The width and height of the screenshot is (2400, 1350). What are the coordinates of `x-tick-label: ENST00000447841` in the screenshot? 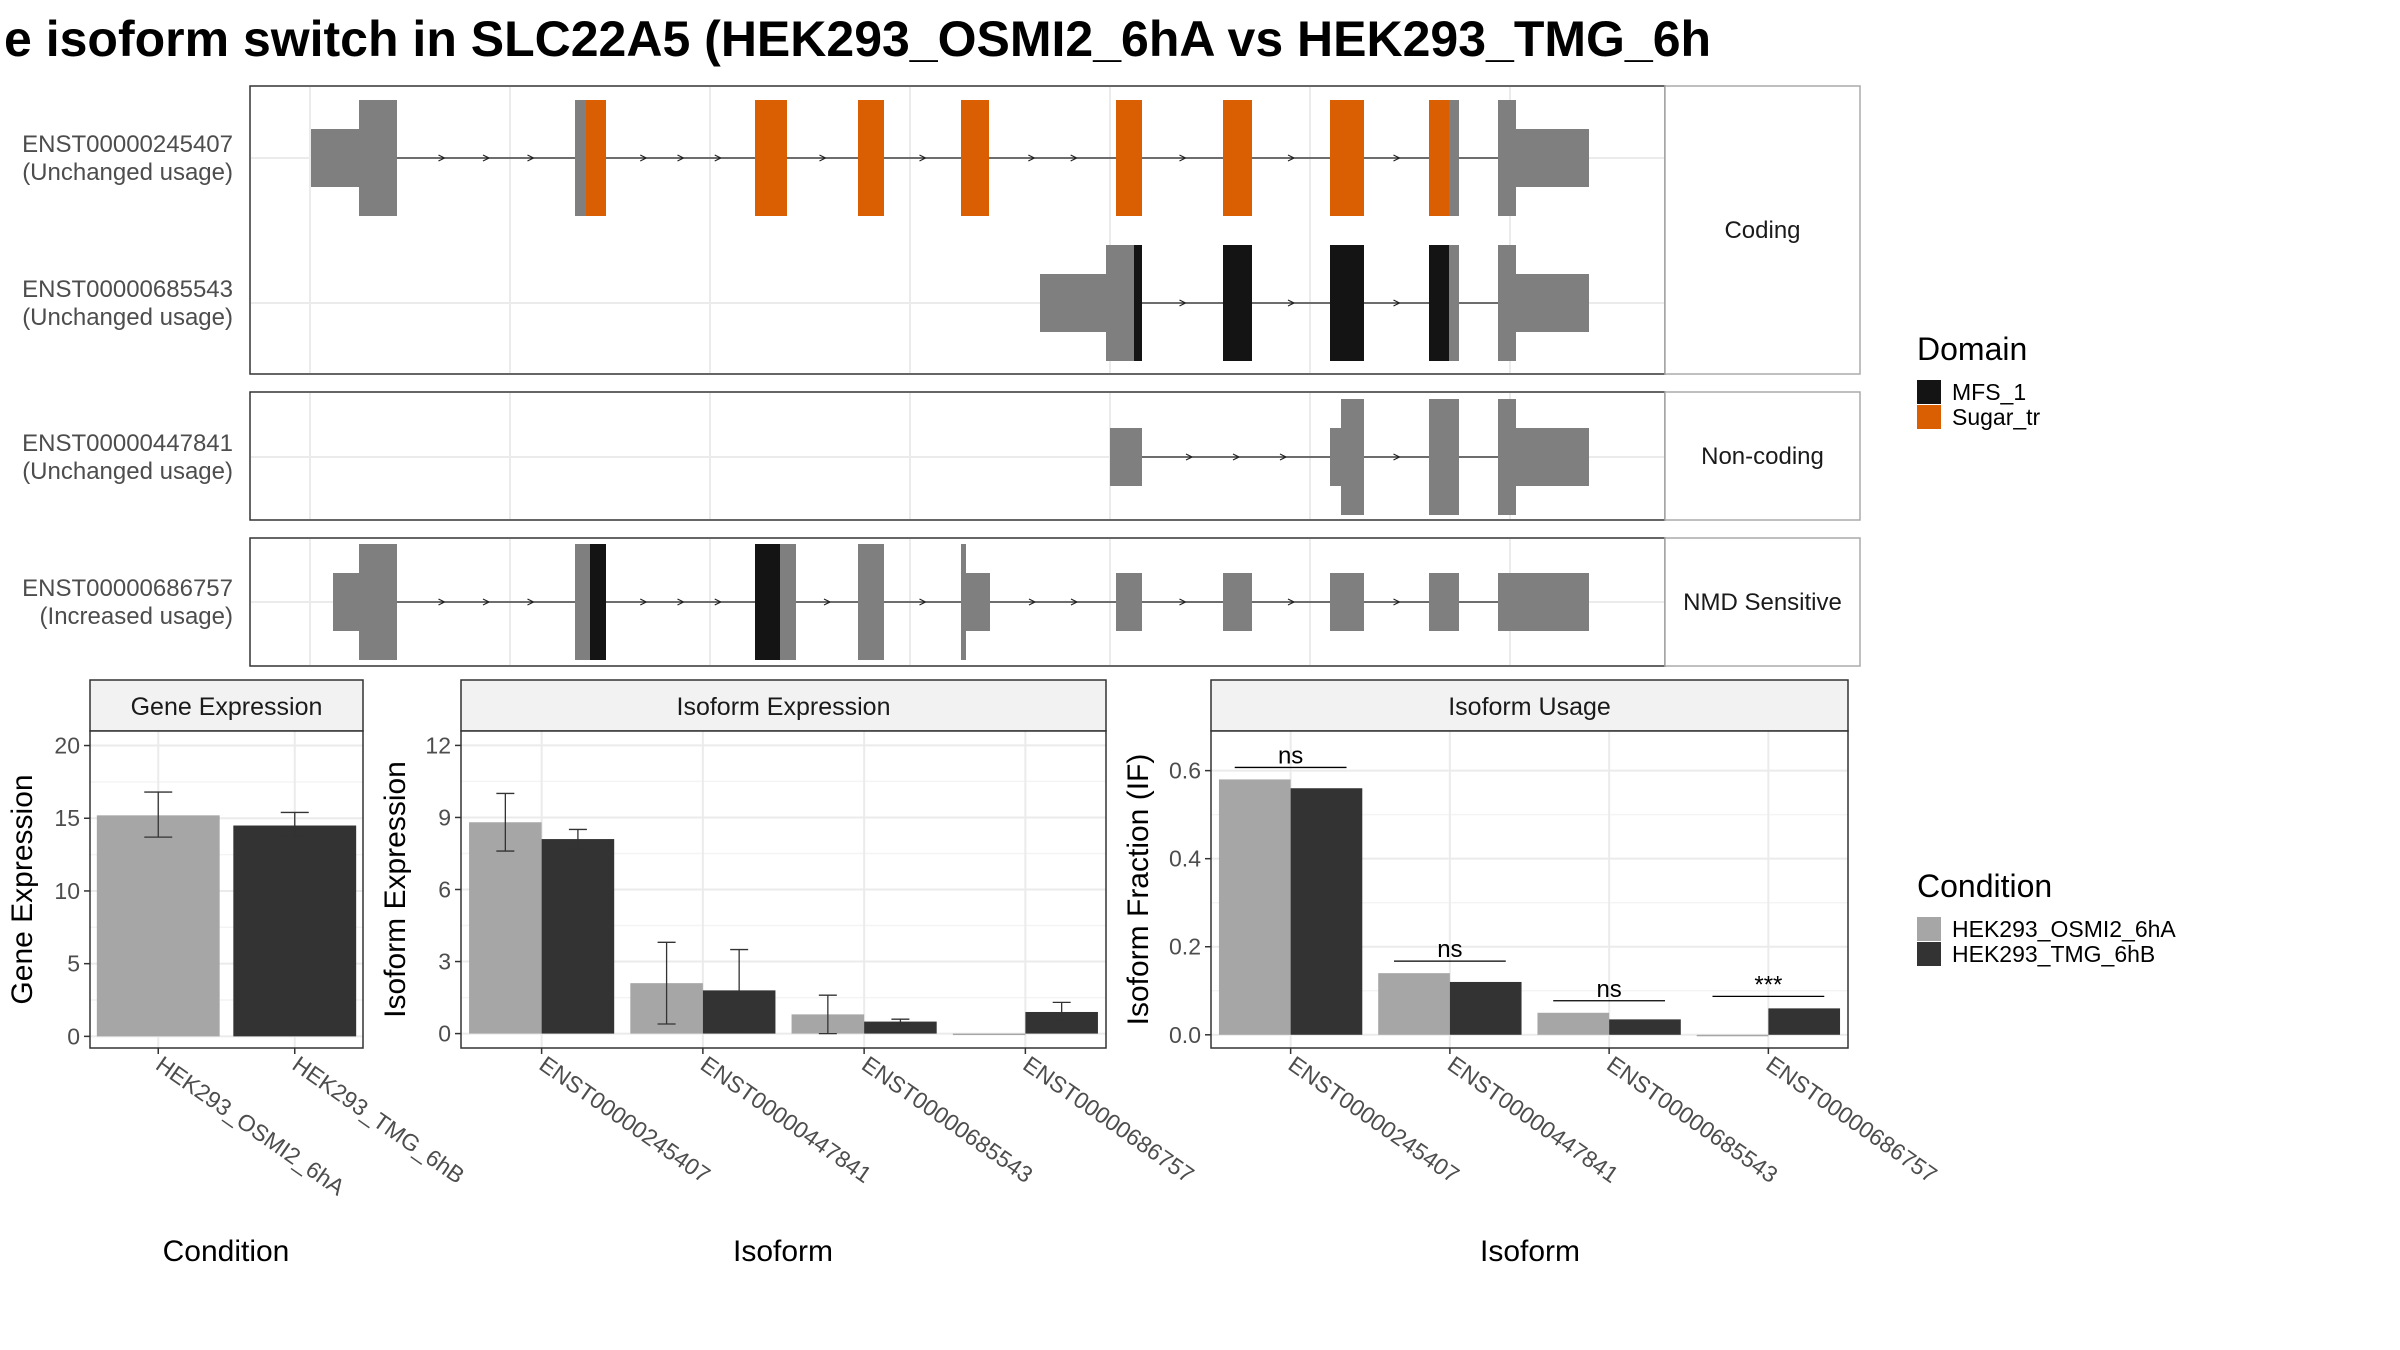 It's located at (786, 1119).